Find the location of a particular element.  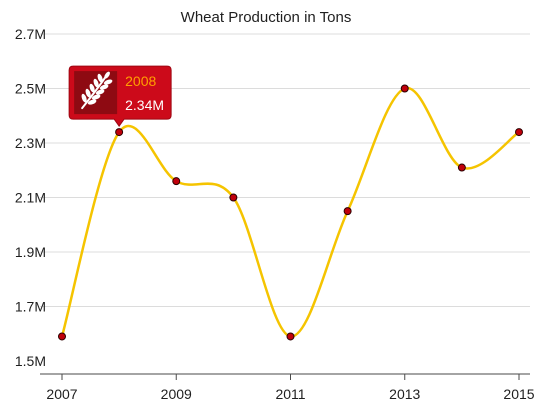

x-tick-label: 2015 is located at coordinates (518, 394).